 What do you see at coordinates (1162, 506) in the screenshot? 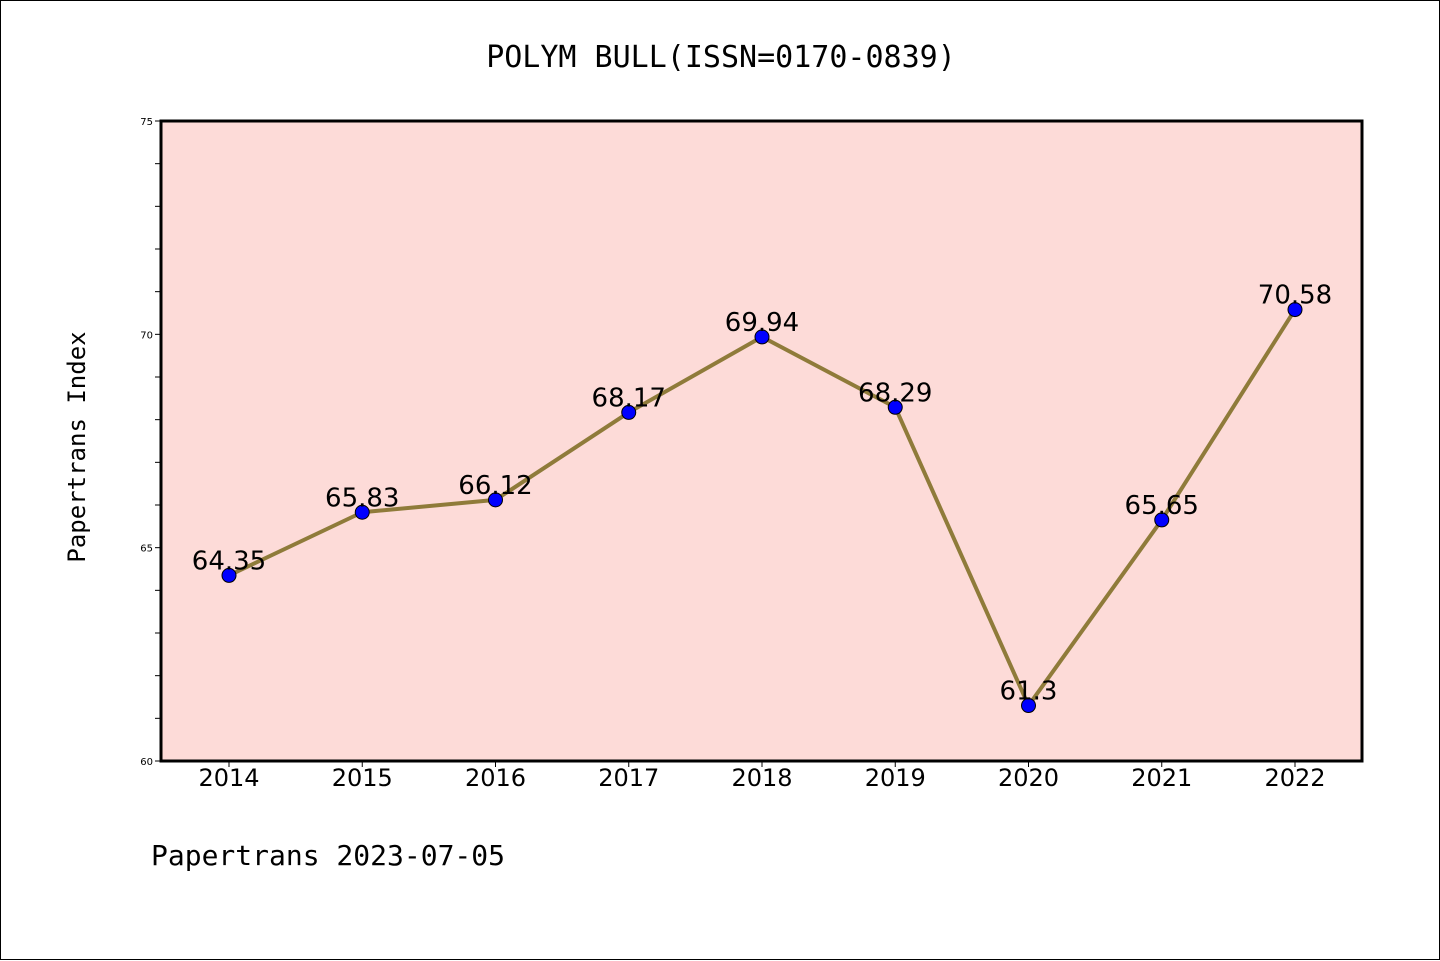
I see `data-label: 65.65` at bounding box center [1162, 506].